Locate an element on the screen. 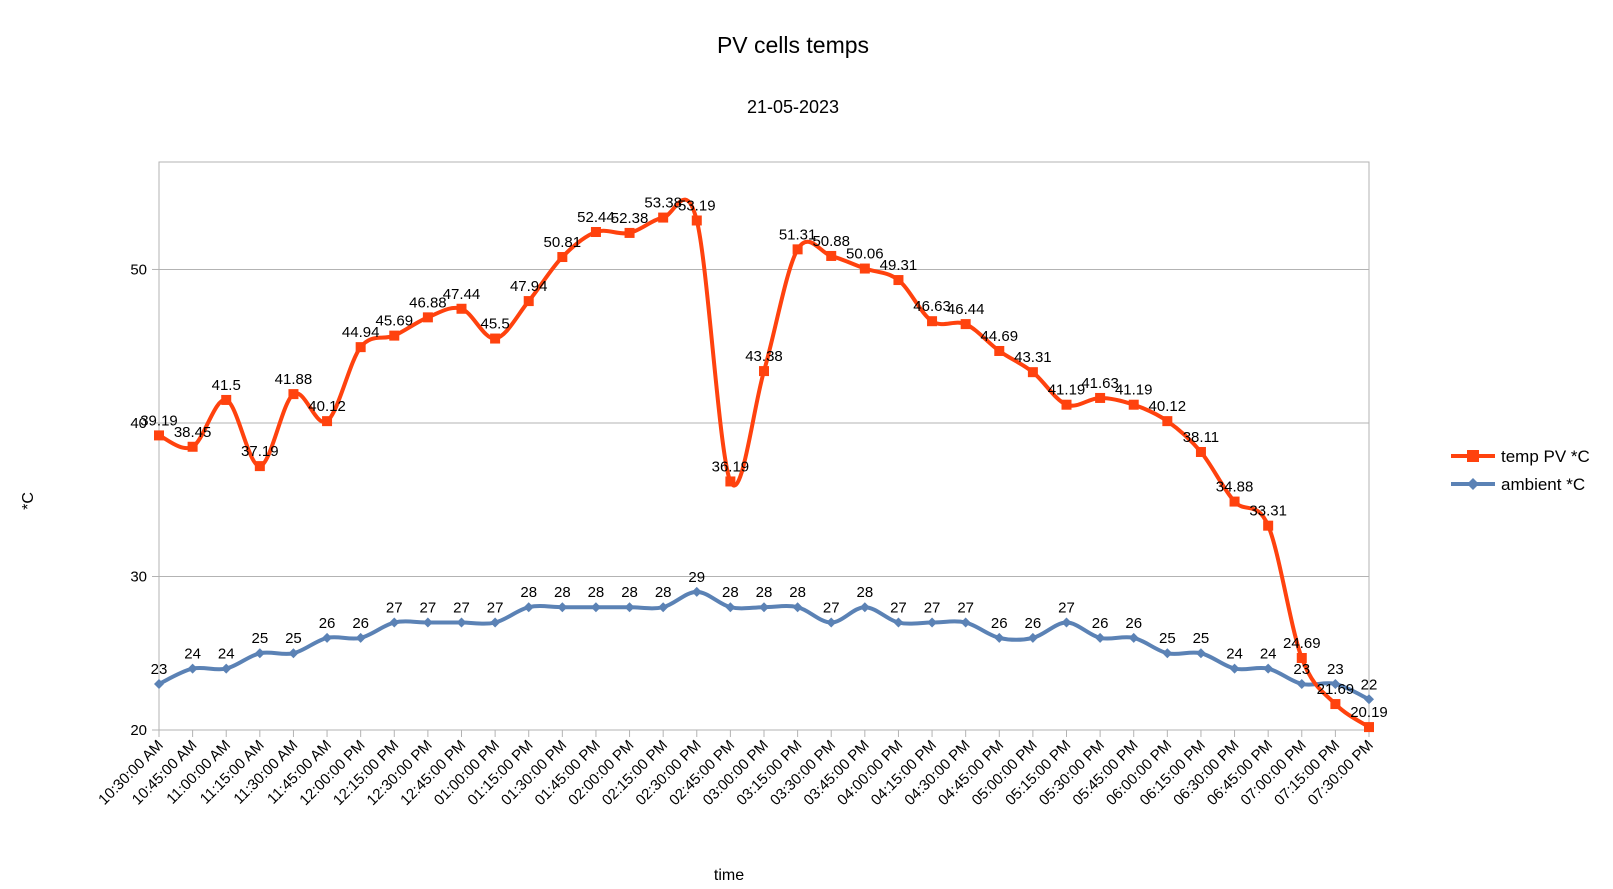 The width and height of the screenshot is (1613, 889). temp-pv-data-label: 50.81 is located at coordinates (563, 242).